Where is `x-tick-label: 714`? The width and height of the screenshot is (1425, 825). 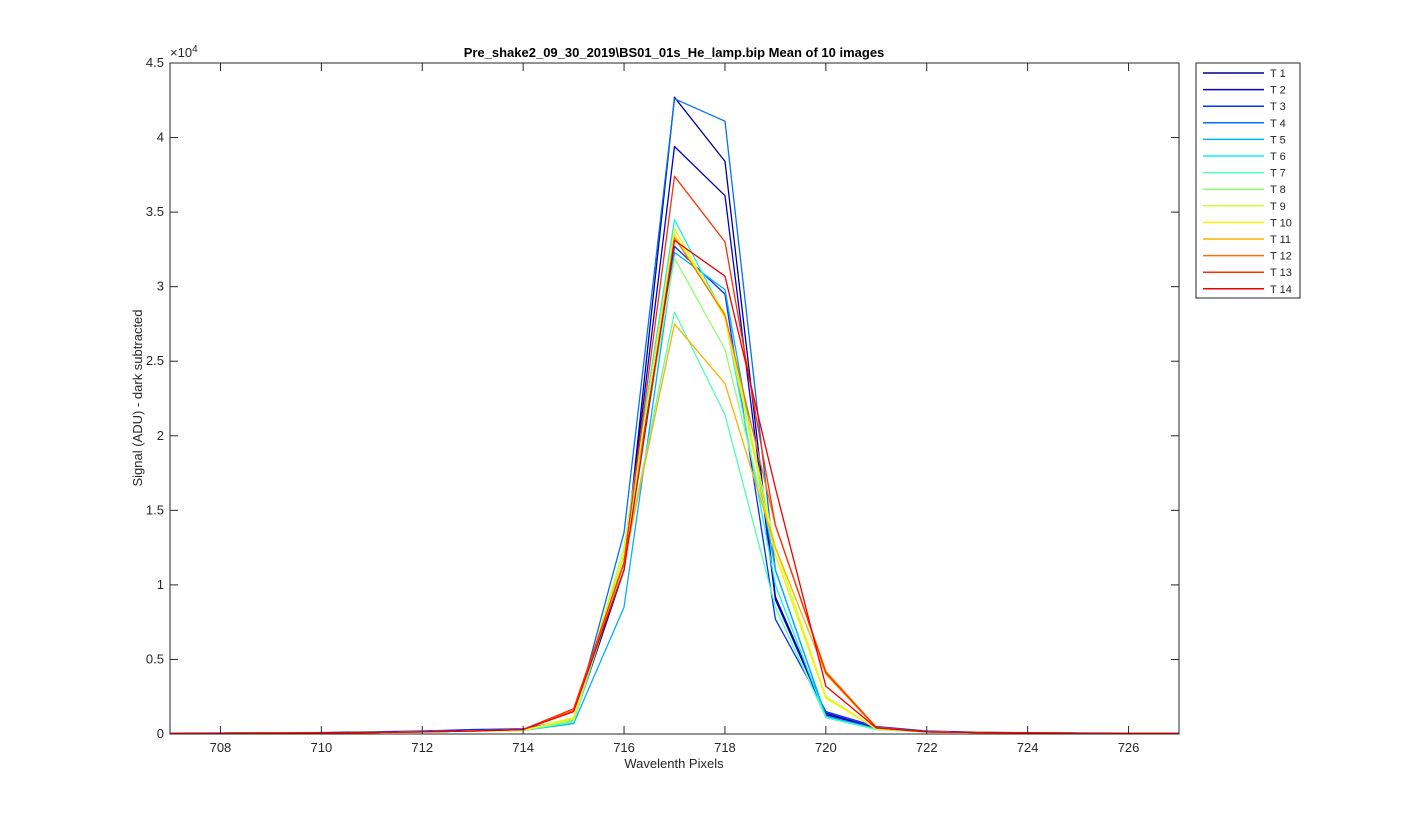 x-tick-label: 714 is located at coordinates (523, 747).